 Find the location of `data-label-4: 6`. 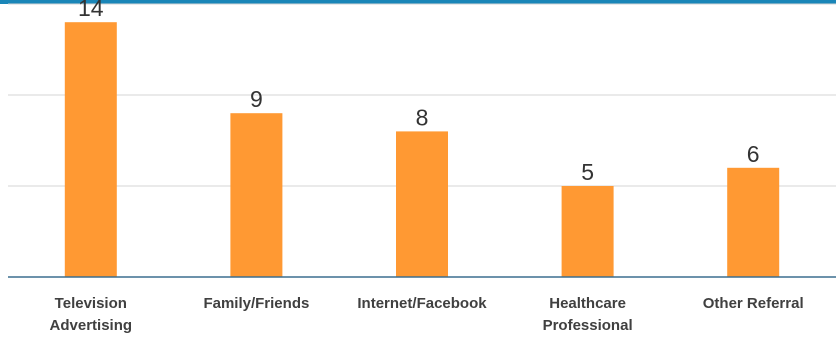

data-label-4: 6 is located at coordinates (753, 154).